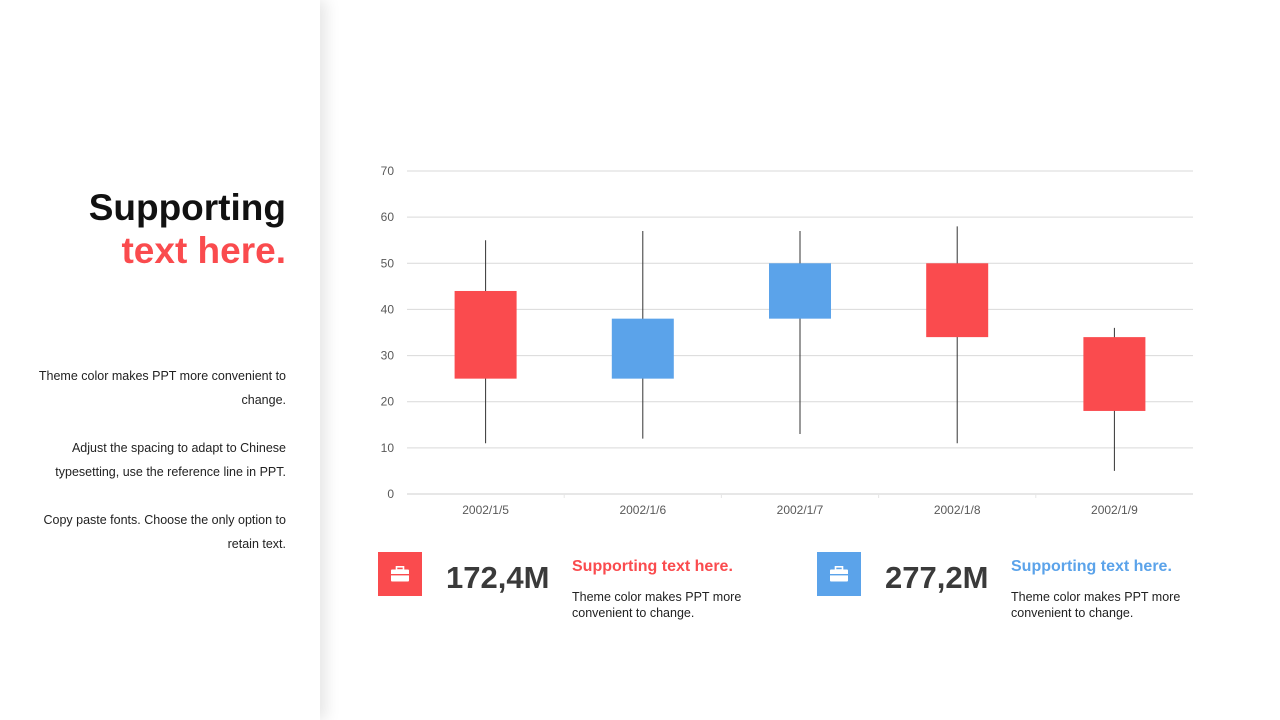 The width and height of the screenshot is (1280, 720). Describe the element at coordinates (203, 250) in the screenshot. I see `title-line-2: text here.` at that location.